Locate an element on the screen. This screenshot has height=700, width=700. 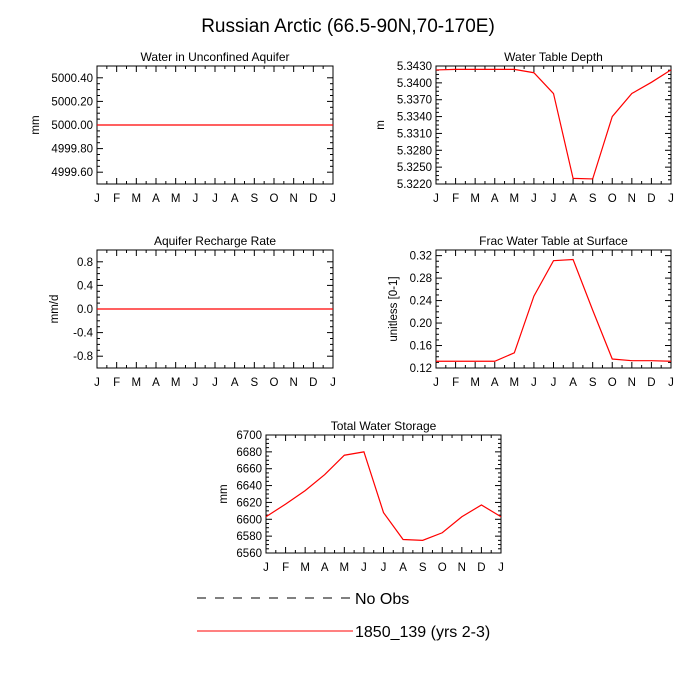
y-tick-label: 4999.80 is located at coordinates (72, 150).